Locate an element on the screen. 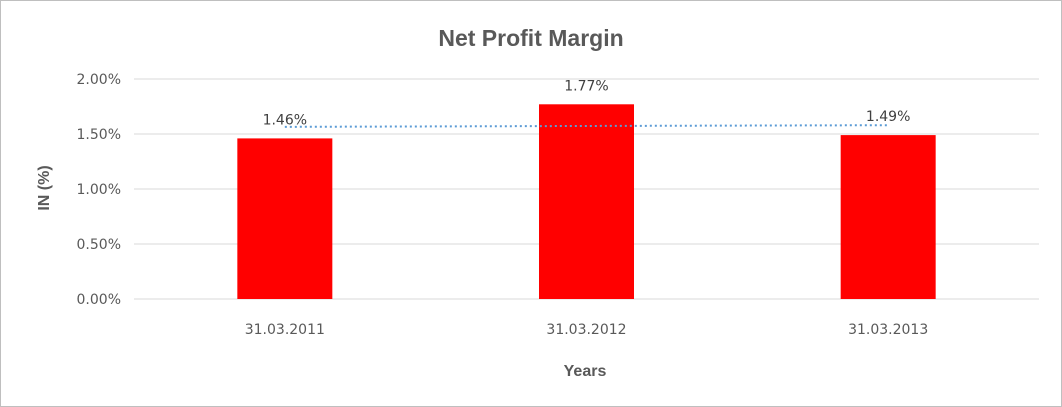 This screenshot has width=1062, height=407. x-tick-label: 31.03.2012 is located at coordinates (586, 330).